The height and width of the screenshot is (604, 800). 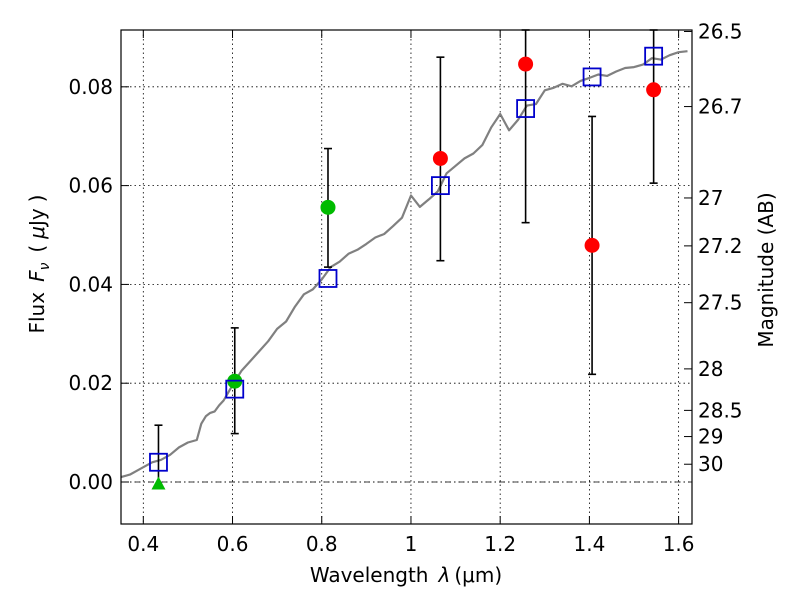 What do you see at coordinates (766, 269) in the screenshot?
I see `y-axis-right-label: Magnitude (AB)` at bounding box center [766, 269].